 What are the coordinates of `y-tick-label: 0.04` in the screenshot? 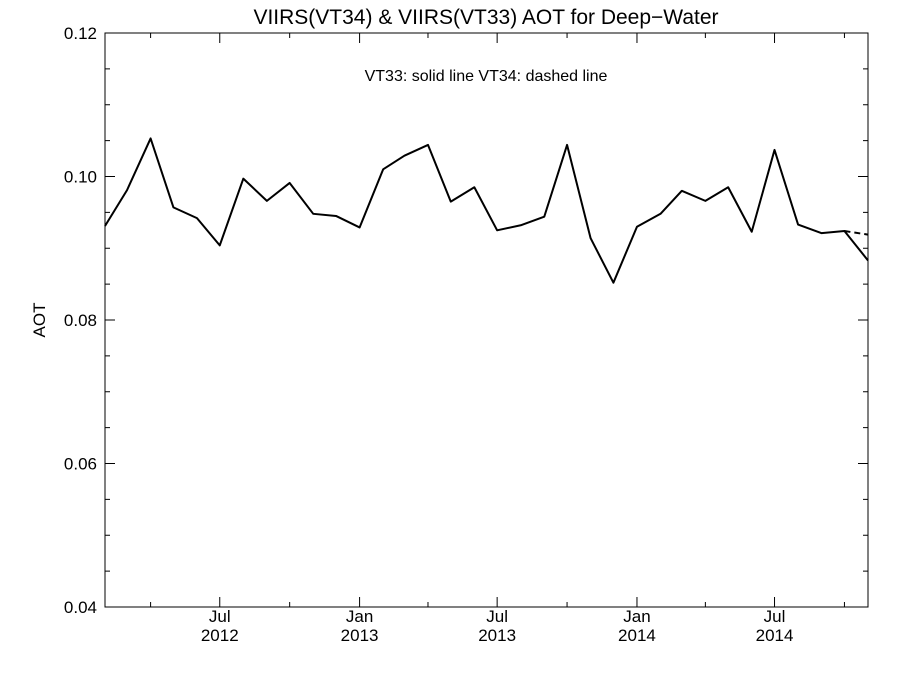 It's located at (80, 607).